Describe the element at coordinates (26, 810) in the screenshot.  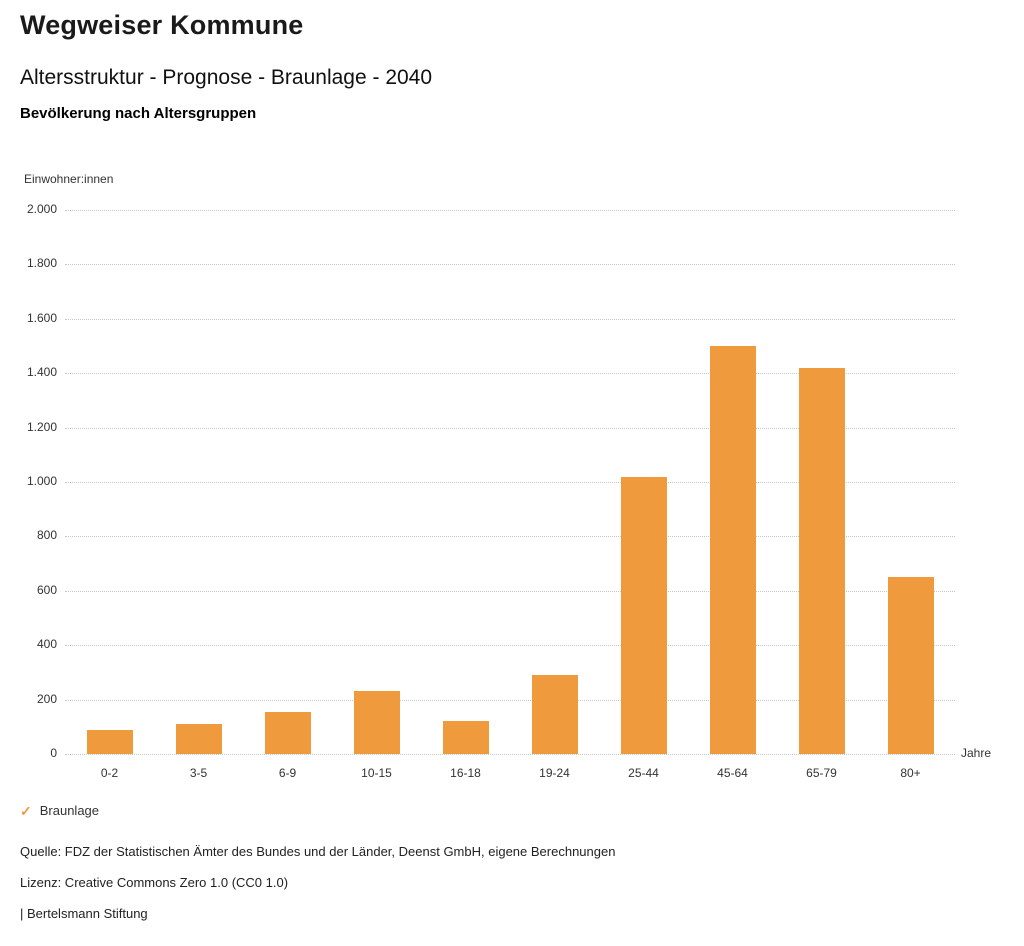
I see `legend-check-icon: ✓` at that location.